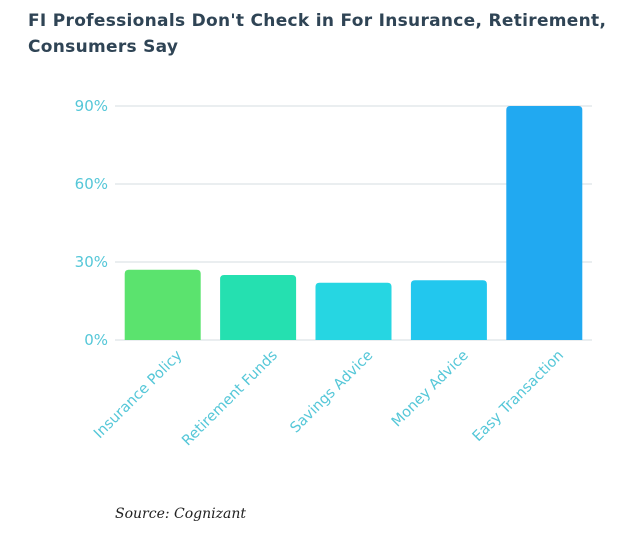  Describe the element at coordinates (96, 340) in the screenshot. I see `y-tick-label: 0%` at that location.